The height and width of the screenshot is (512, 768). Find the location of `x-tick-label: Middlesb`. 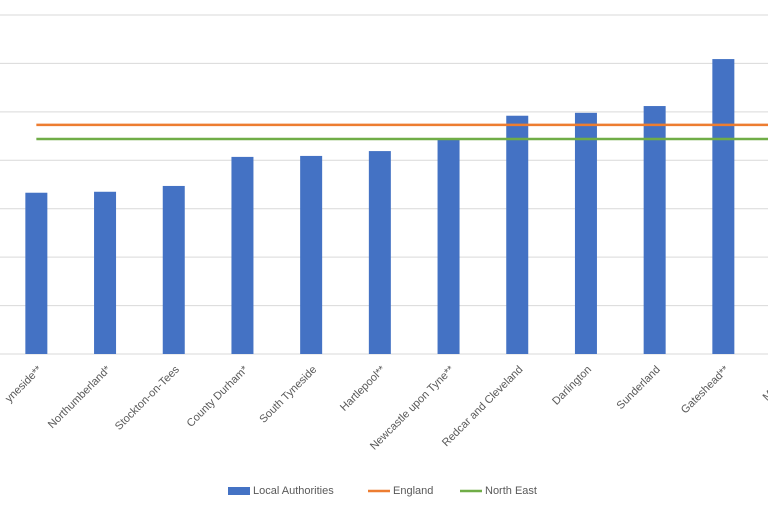

x-tick-label: Middlesb is located at coordinates (764, 384).